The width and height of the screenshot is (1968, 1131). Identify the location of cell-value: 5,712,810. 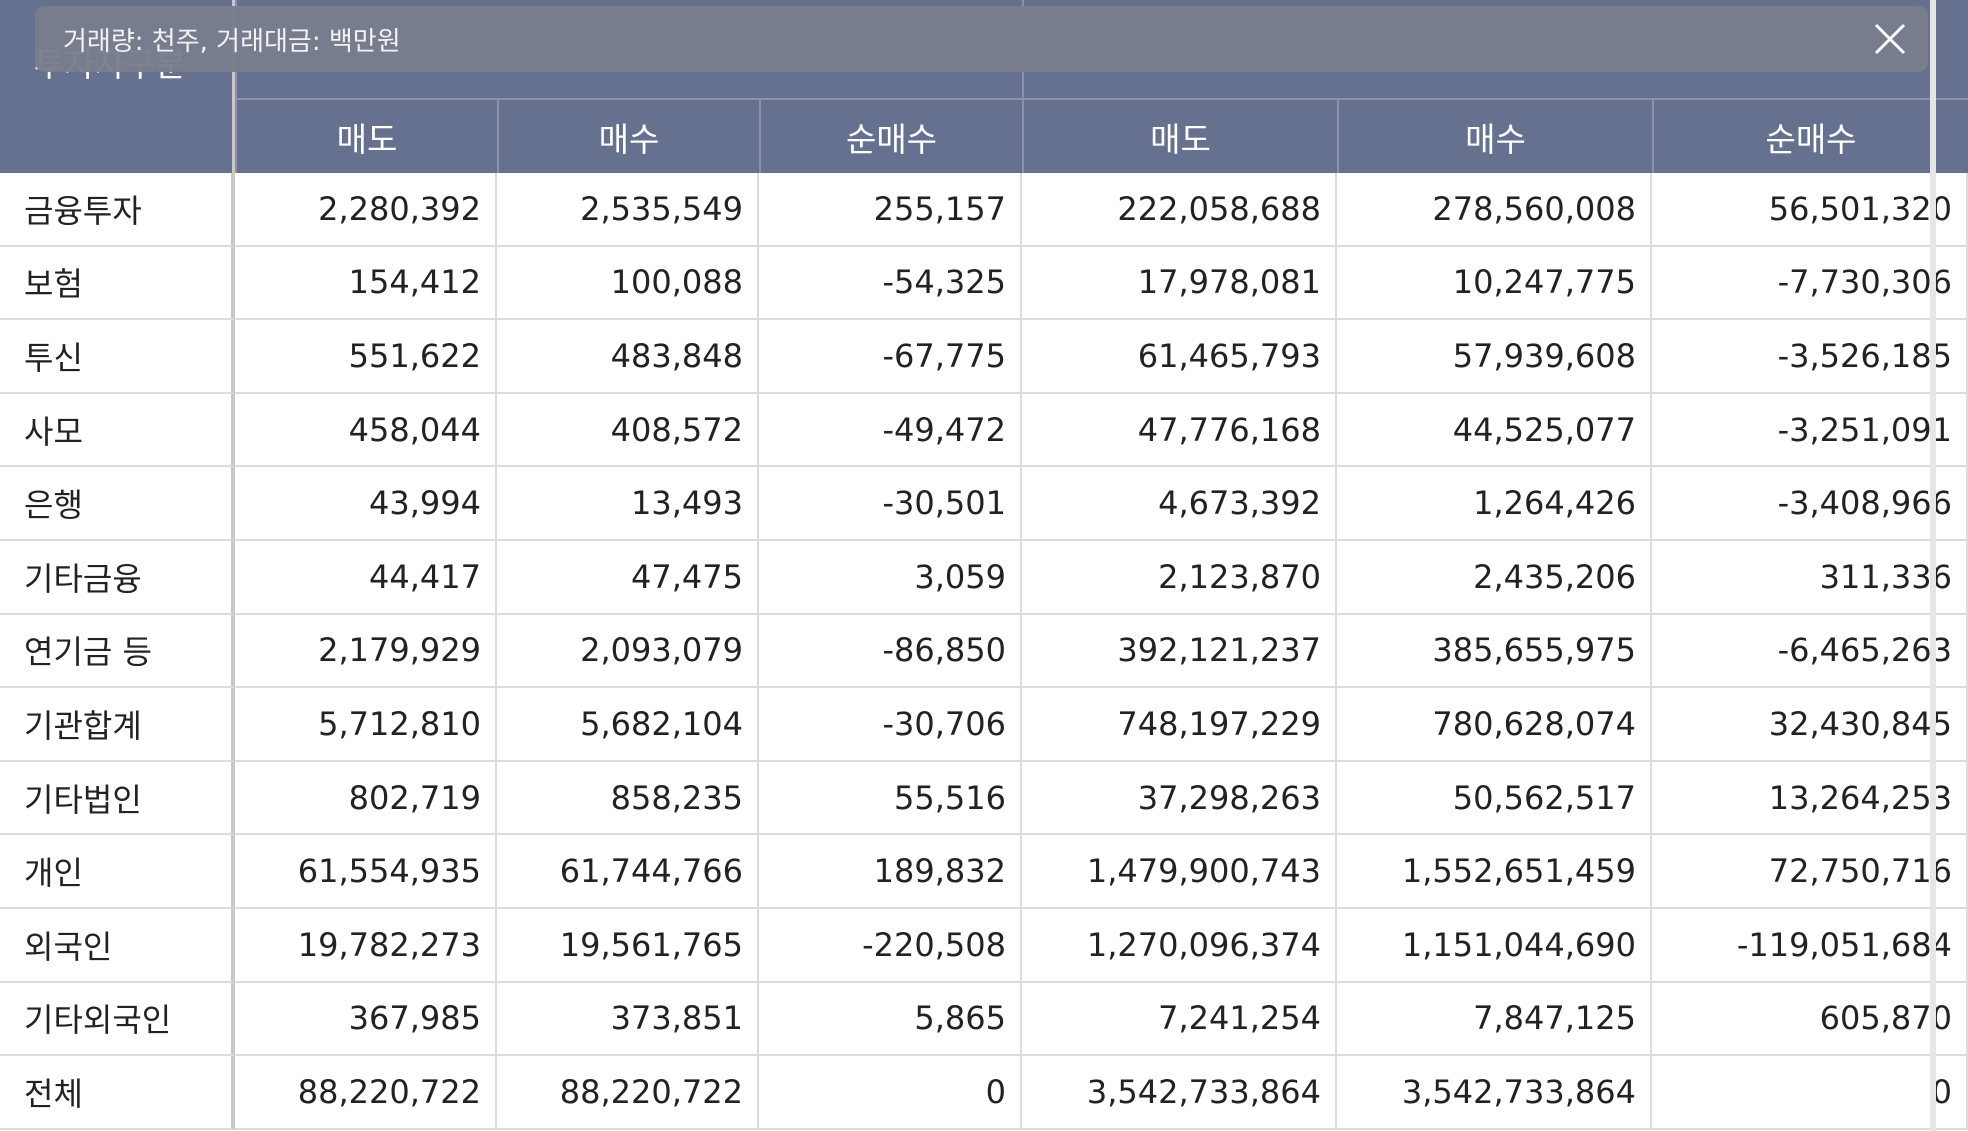
(366, 725).